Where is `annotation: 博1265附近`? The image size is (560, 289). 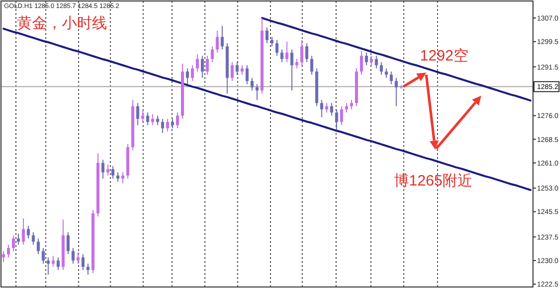
annotation: 博1265附近 is located at coordinates (433, 181).